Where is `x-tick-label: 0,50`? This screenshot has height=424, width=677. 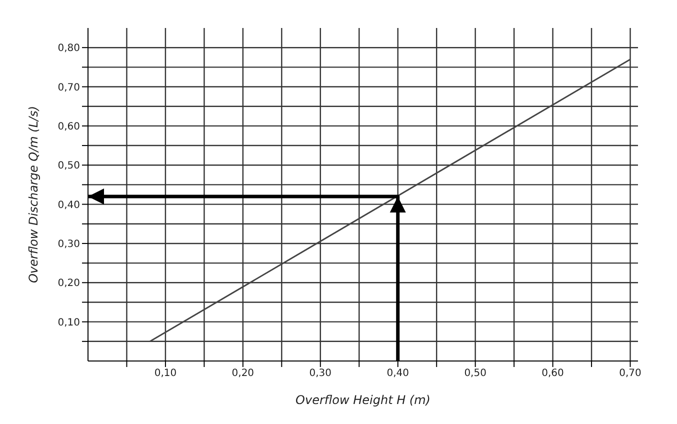 x-tick-label: 0,50 is located at coordinates (475, 374).